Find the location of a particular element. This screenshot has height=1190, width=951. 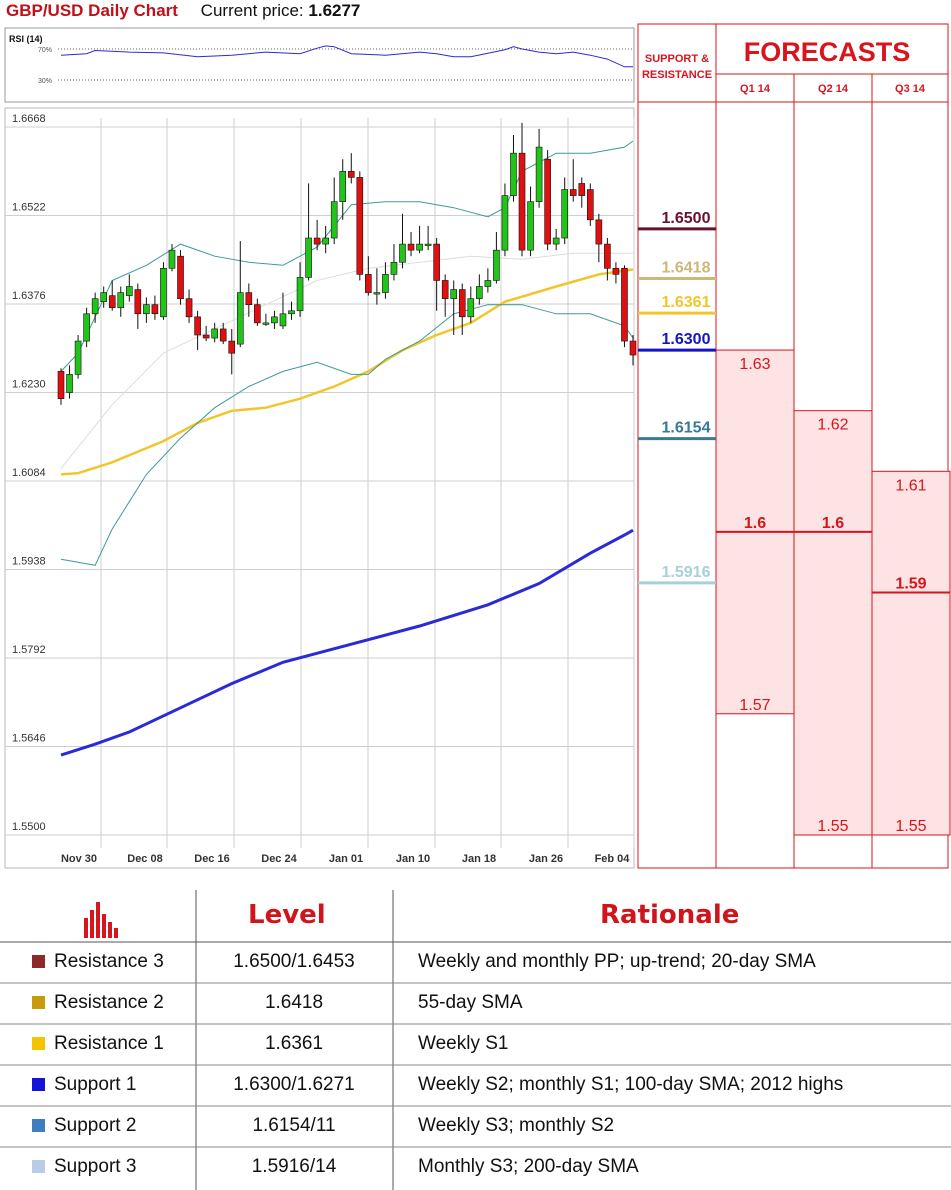

x-tick-label: Jan 18 is located at coordinates (479, 859).